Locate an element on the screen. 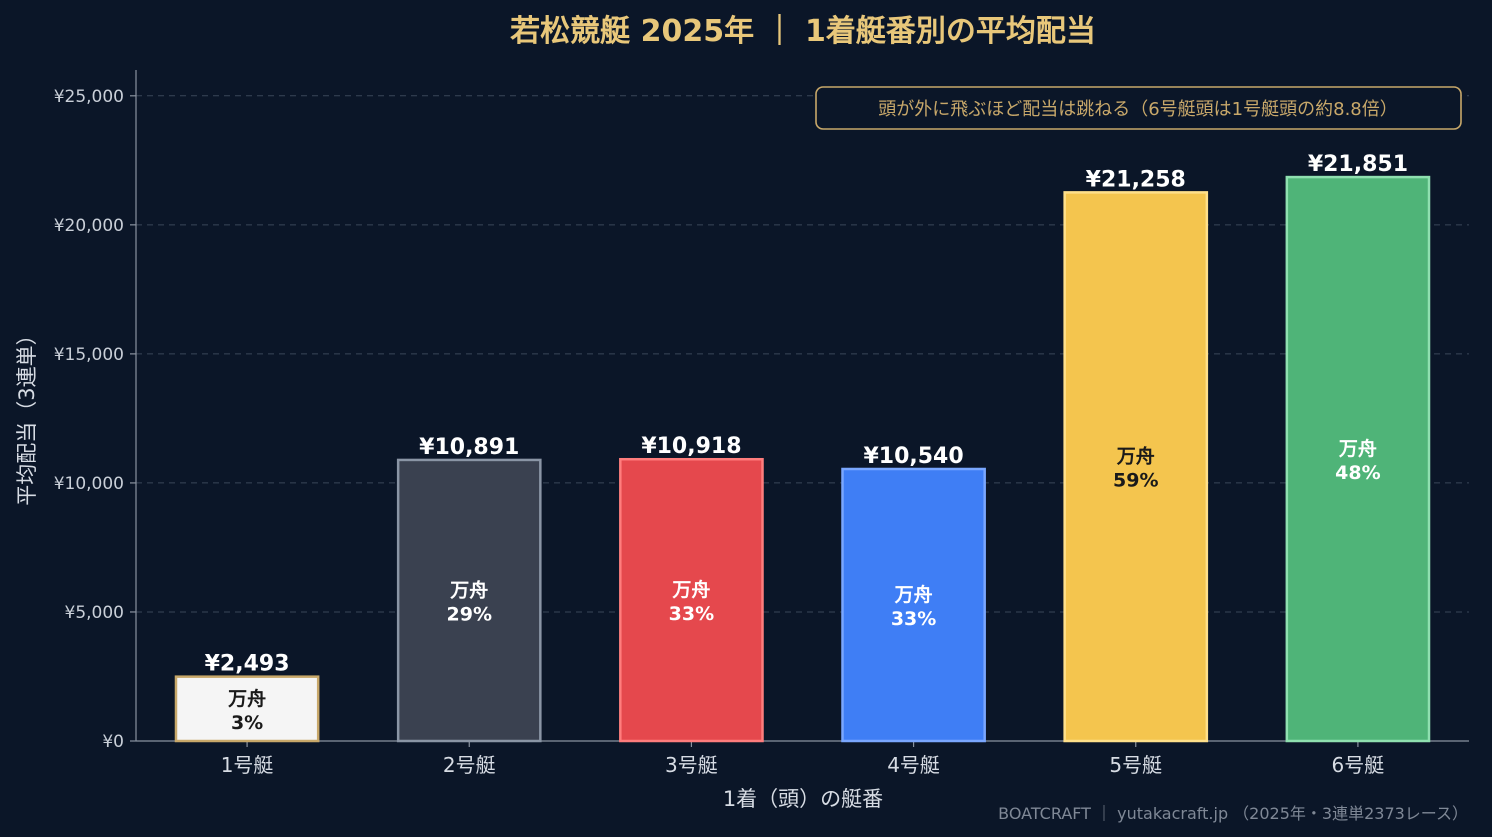 The image size is (1492, 837). bar-value-label: ¥2,493 is located at coordinates (247, 664).